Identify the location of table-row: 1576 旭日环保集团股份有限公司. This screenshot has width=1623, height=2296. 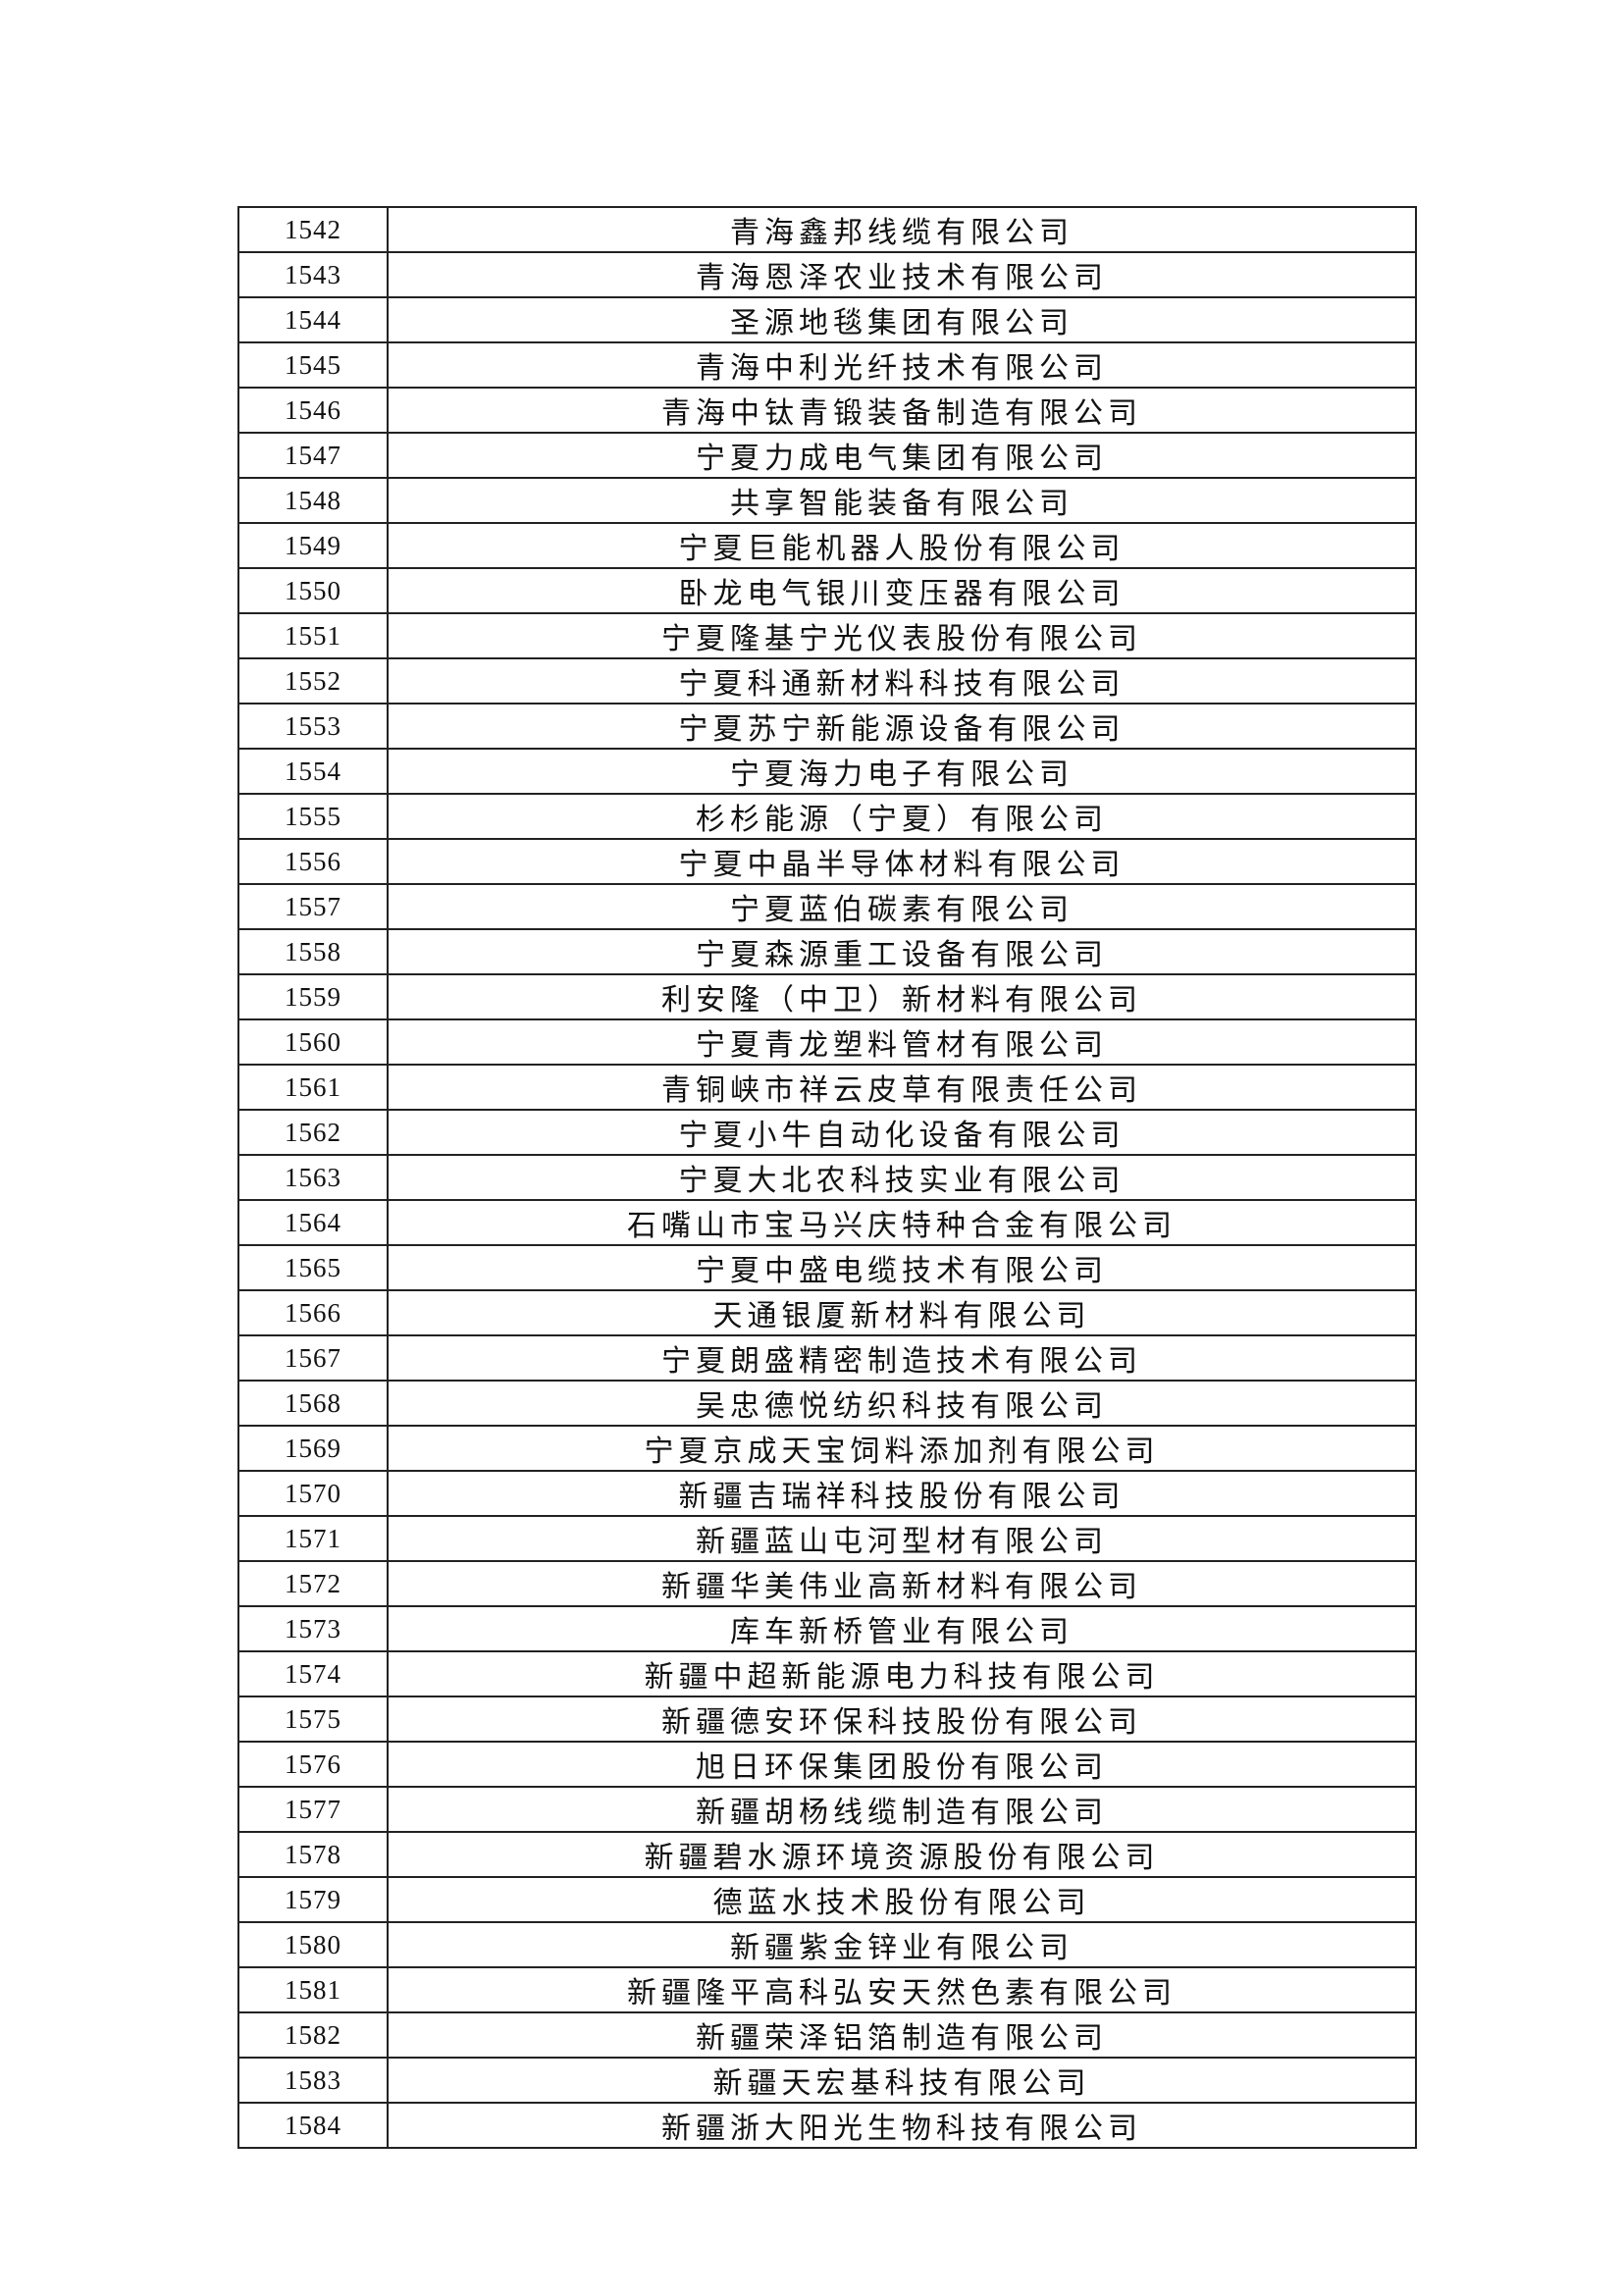
(827, 1764).